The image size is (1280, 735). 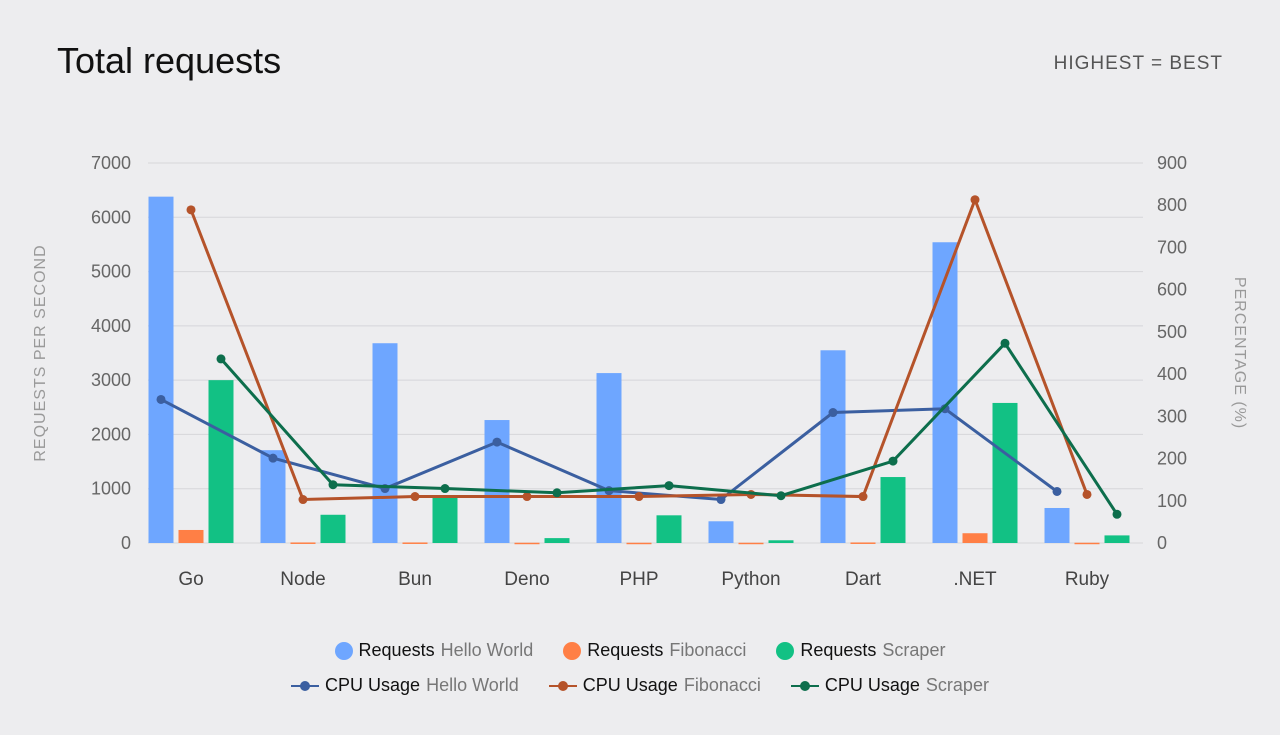 I want to click on legend-item: Requests Scraper, so click(x=860, y=650).